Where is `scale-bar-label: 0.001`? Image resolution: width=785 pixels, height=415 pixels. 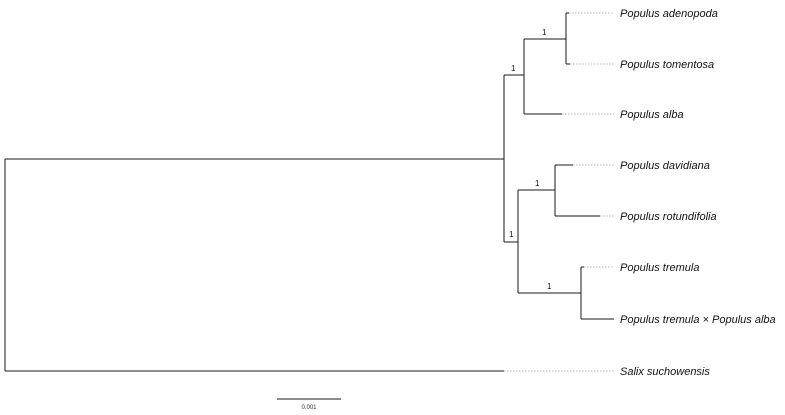
scale-bar-label: 0.001 is located at coordinates (309, 408).